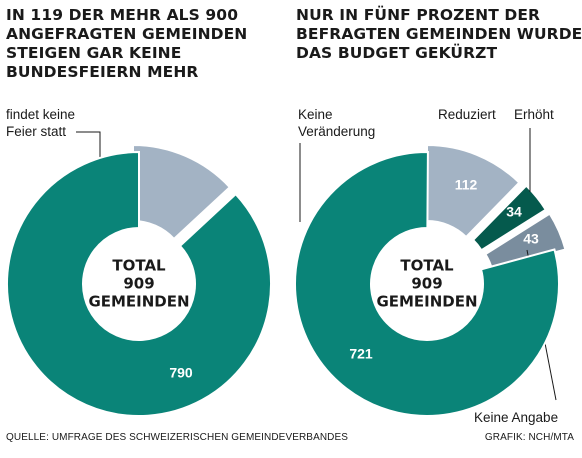 This screenshot has height=458, width=582. What do you see at coordinates (418, 15) in the screenshot?
I see `title-line: NUR IN FÜNF PROZENT DER` at bounding box center [418, 15].